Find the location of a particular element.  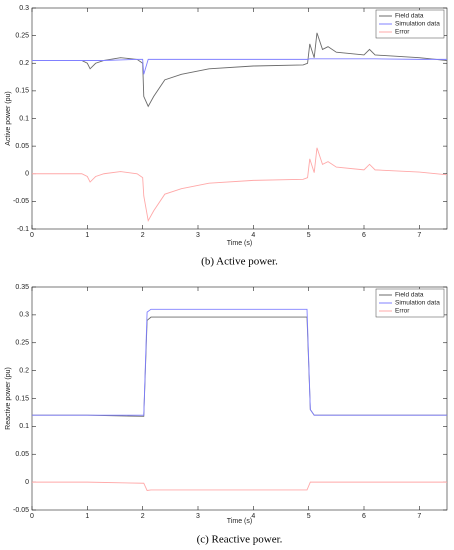

y-tick-label: -0.1 is located at coordinates (23, 229).